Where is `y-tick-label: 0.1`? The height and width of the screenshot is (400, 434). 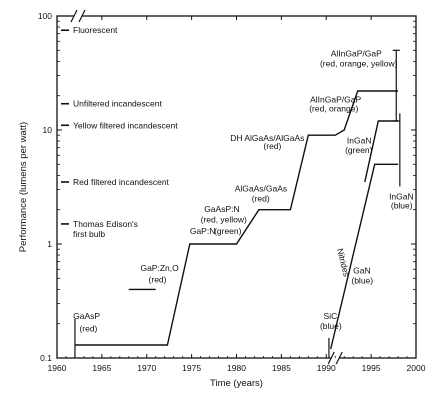 y-tick-label: 0.1 is located at coordinates (46, 358).